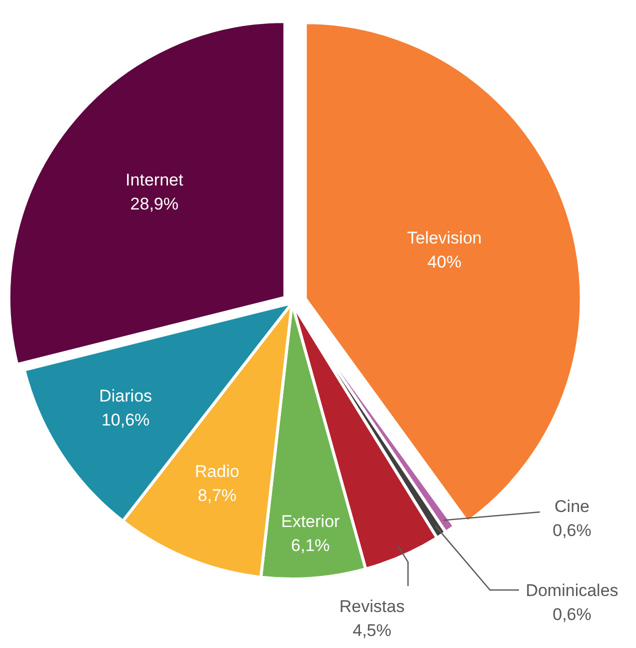 This screenshot has width=636, height=648. I want to click on slice-label: Radio, so click(217, 472).